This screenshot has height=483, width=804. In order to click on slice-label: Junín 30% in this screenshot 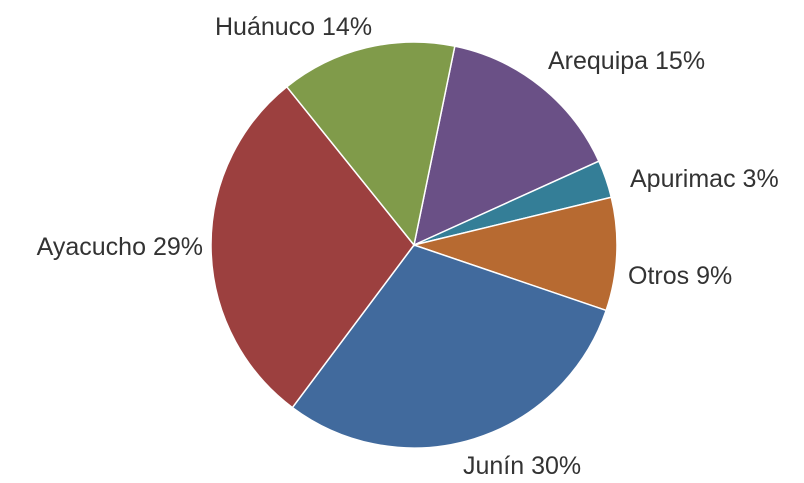, I will do `click(522, 466)`.